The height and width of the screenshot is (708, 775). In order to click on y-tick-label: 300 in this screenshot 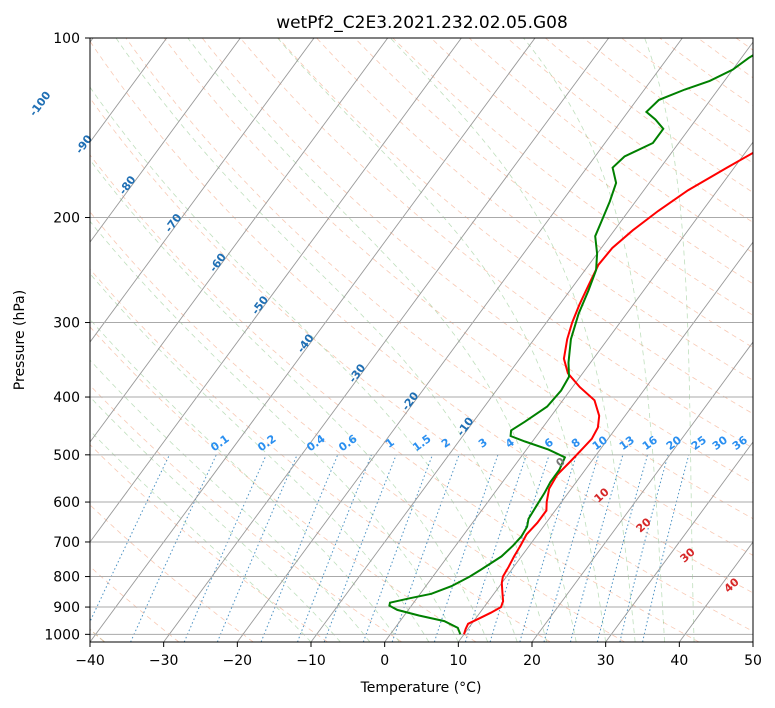, I will do `click(66, 324)`.